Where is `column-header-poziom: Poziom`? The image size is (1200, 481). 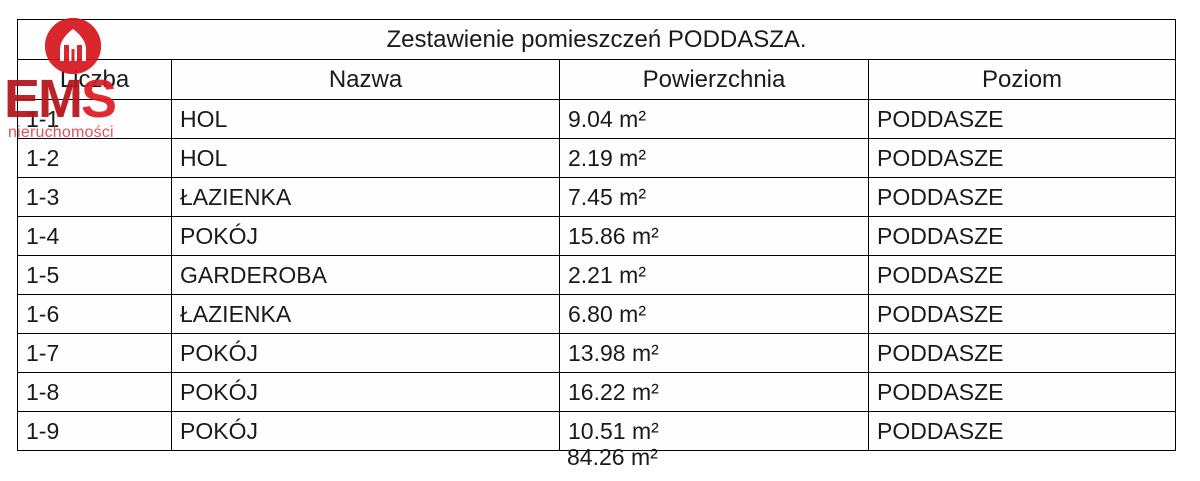 column-header-poziom: Poziom is located at coordinates (1022, 79).